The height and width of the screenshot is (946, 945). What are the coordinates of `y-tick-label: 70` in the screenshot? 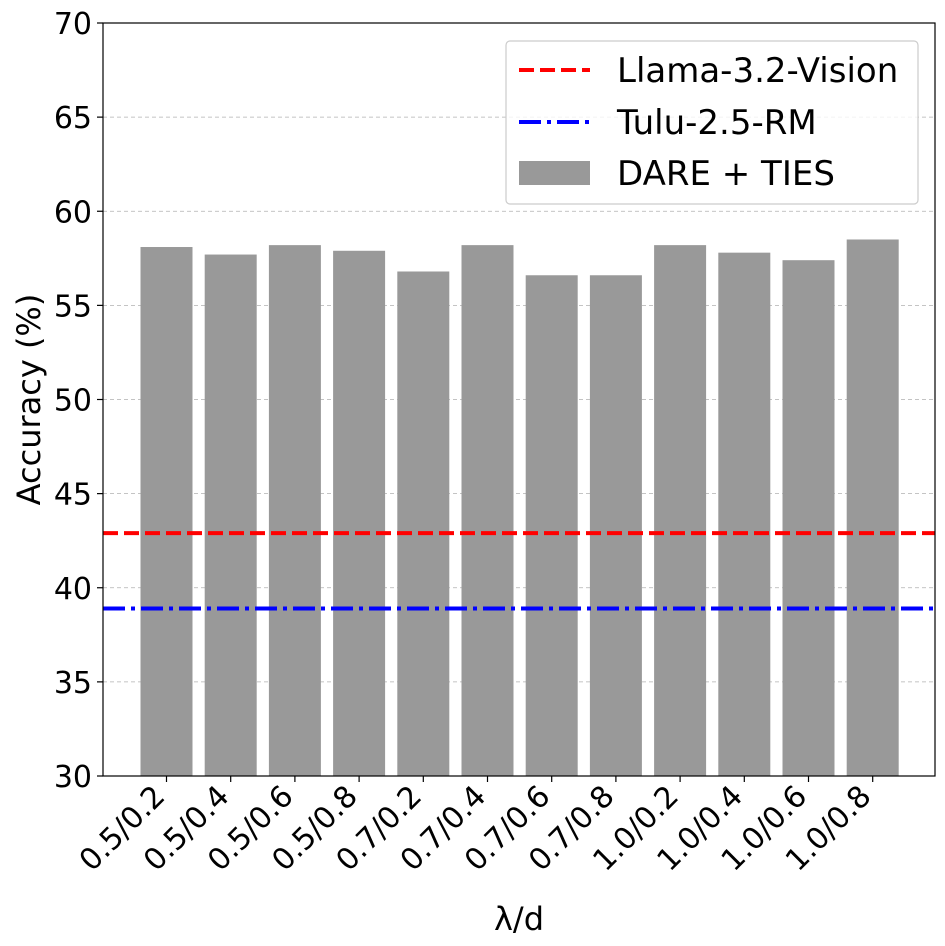 It's located at (73, 24).